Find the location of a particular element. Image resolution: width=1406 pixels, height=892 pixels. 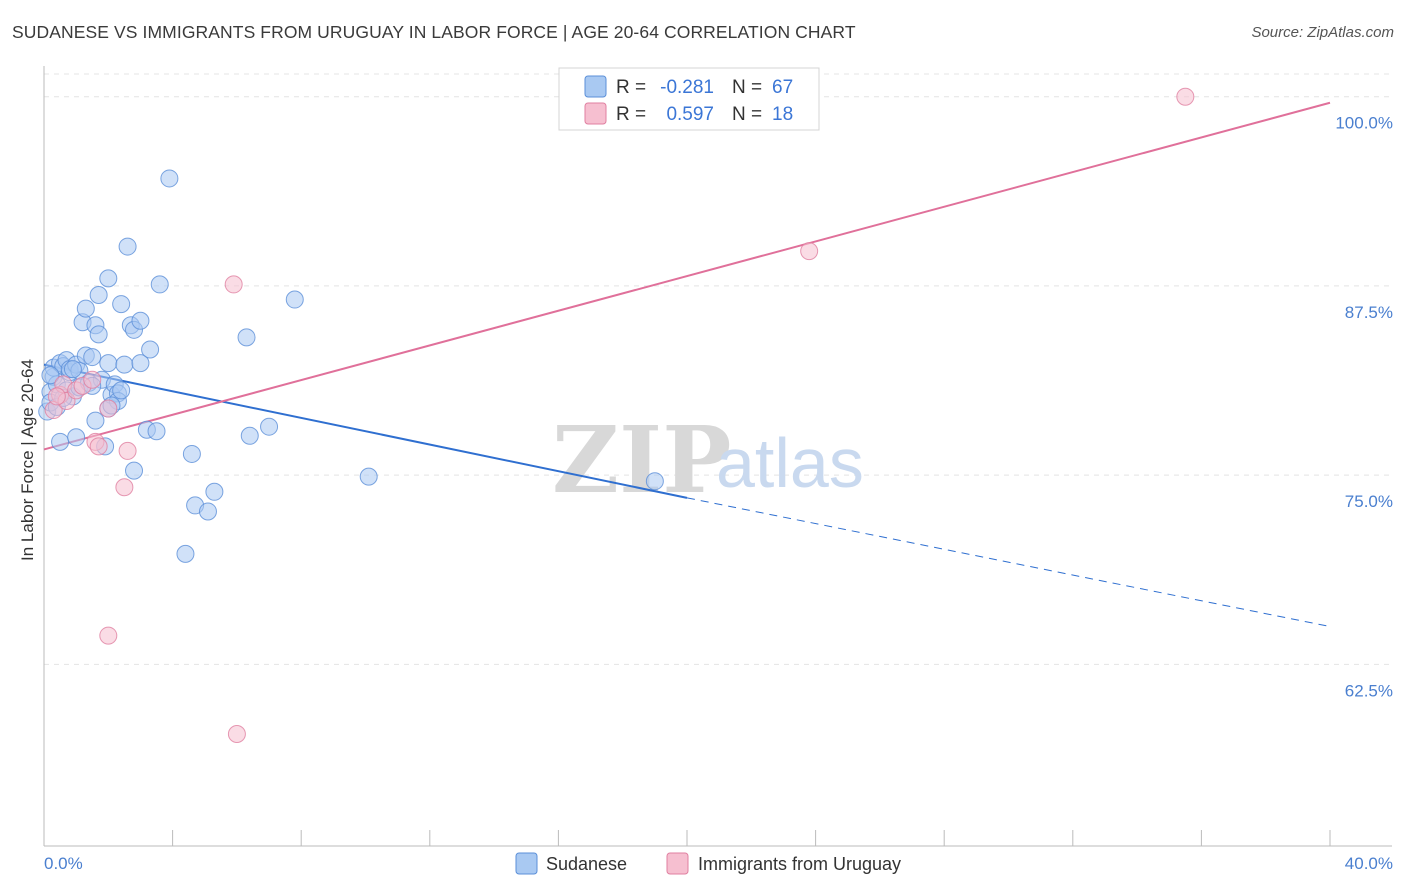

source-credit: Source: ZipAtlas.com is located at coordinates (1322, 32).